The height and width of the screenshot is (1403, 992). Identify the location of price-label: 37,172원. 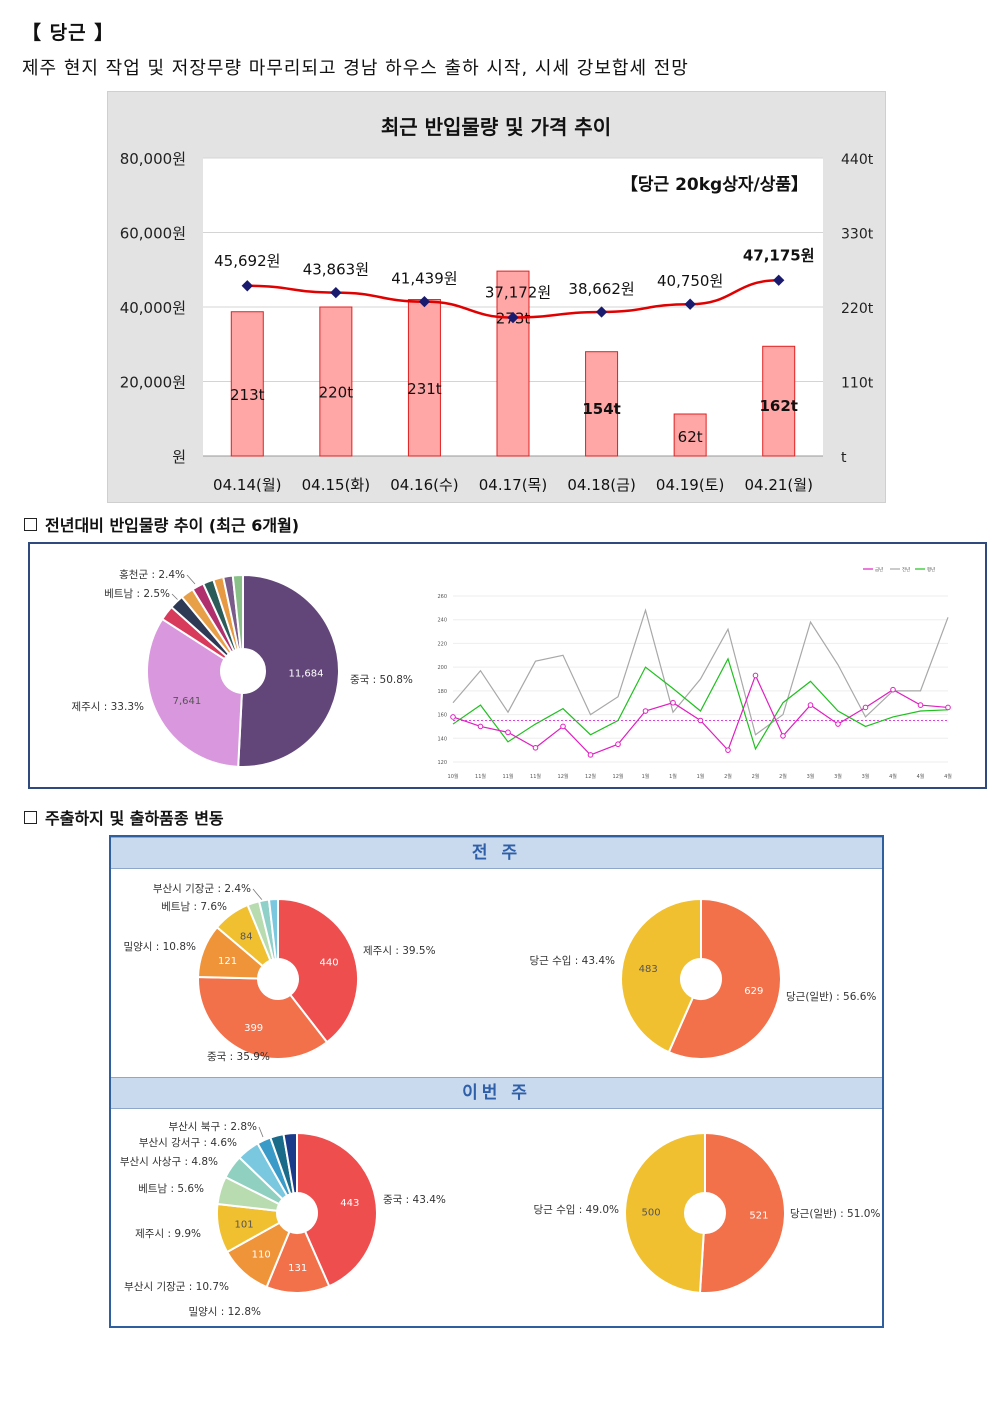
(518, 293).